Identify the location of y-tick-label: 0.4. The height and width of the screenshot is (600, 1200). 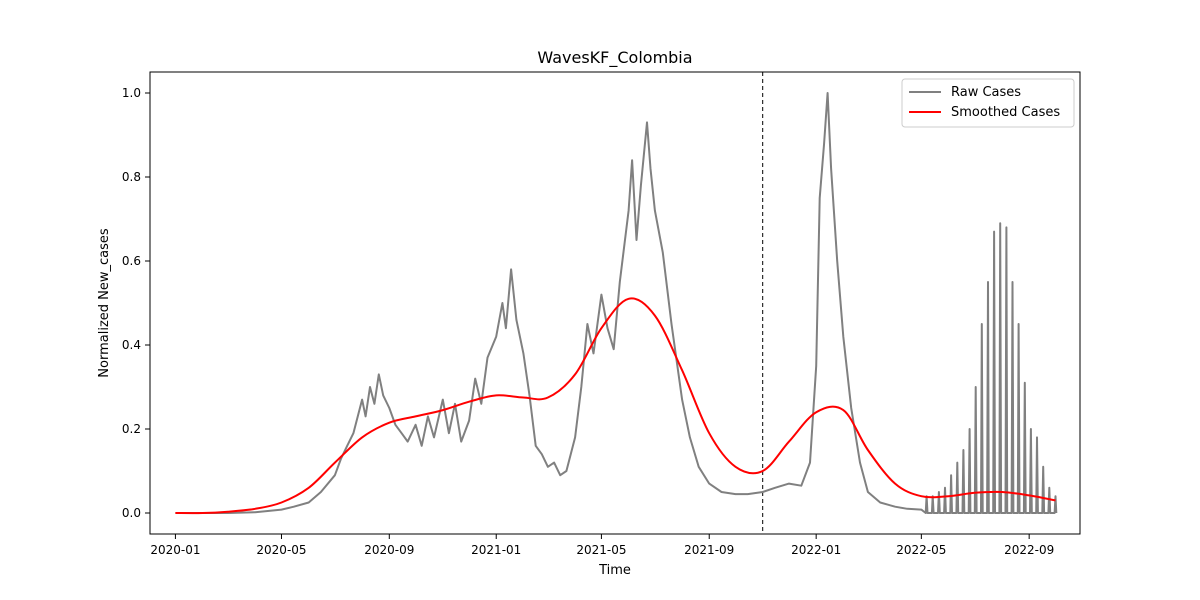
(131, 345).